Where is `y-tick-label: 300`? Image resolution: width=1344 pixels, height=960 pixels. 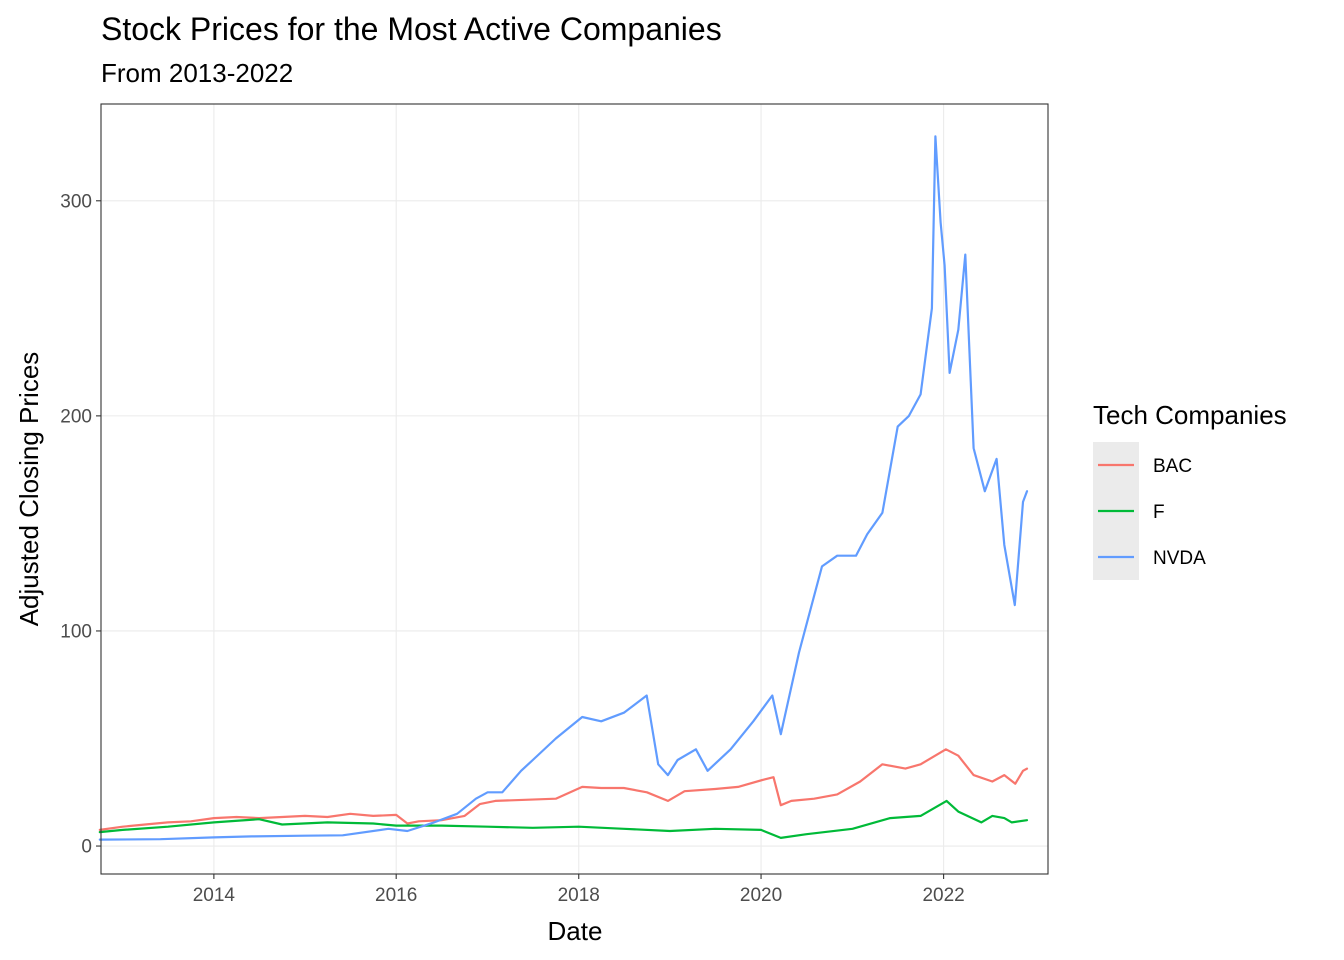 y-tick-label: 300 is located at coordinates (76, 201).